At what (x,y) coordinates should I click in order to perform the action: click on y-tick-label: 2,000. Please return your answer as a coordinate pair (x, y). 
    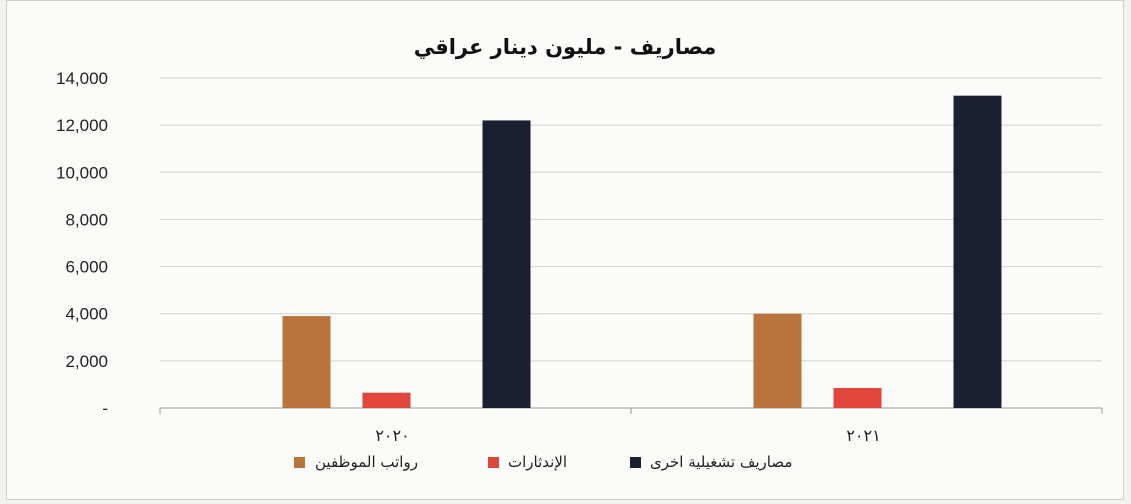
    Looking at the image, I should click on (86, 361).